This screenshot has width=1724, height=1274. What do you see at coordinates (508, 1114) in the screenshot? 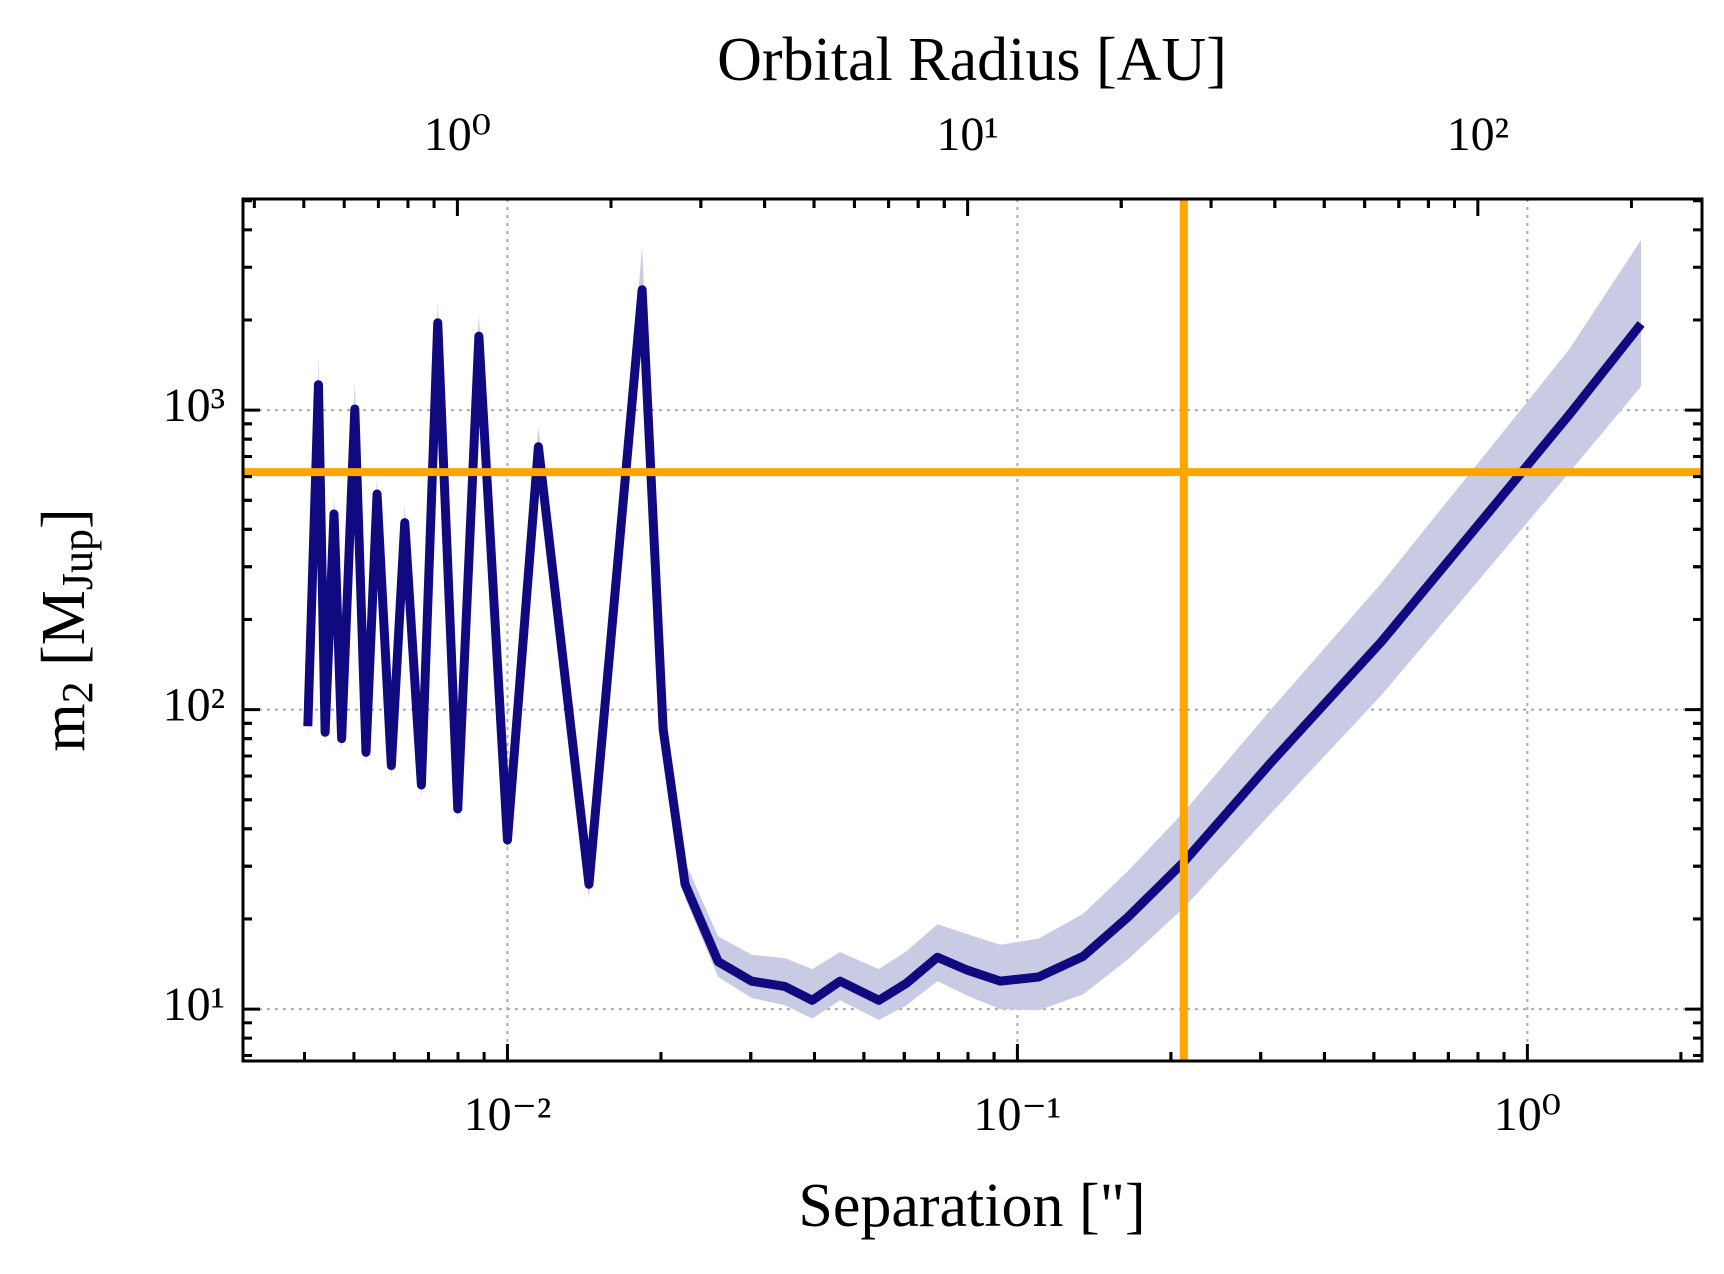
I see `x-tick-label: 10⁻²` at bounding box center [508, 1114].